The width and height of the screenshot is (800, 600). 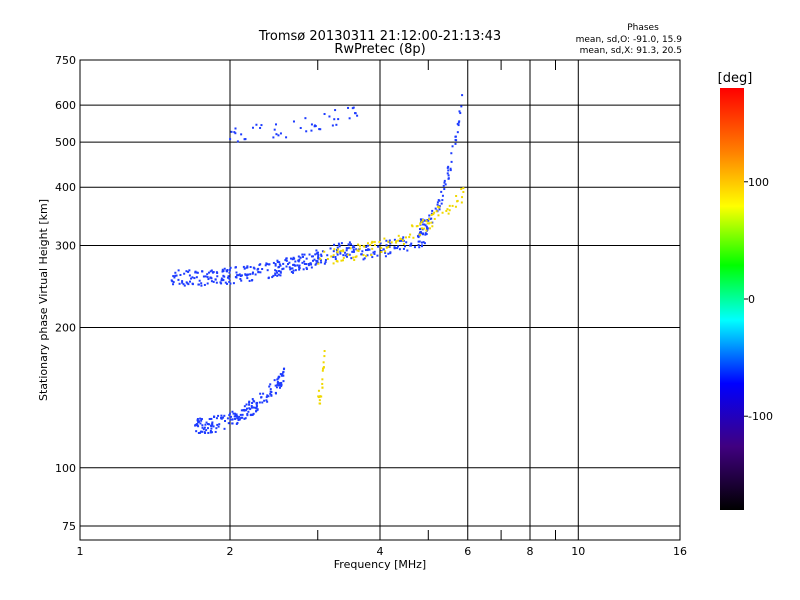 I want to click on x-tick-label: 8, so click(x=530, y=551).